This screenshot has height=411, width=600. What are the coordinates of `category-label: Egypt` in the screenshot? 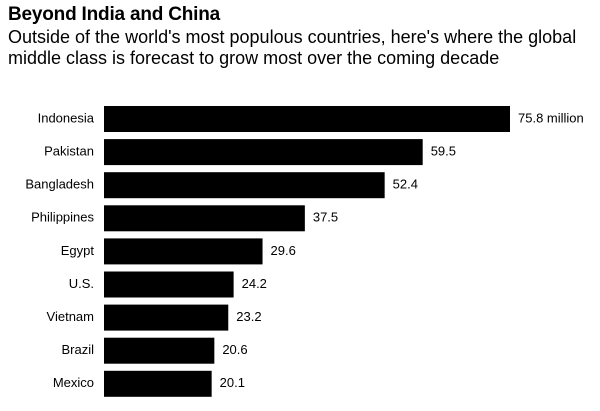 It's located at (78, 250).